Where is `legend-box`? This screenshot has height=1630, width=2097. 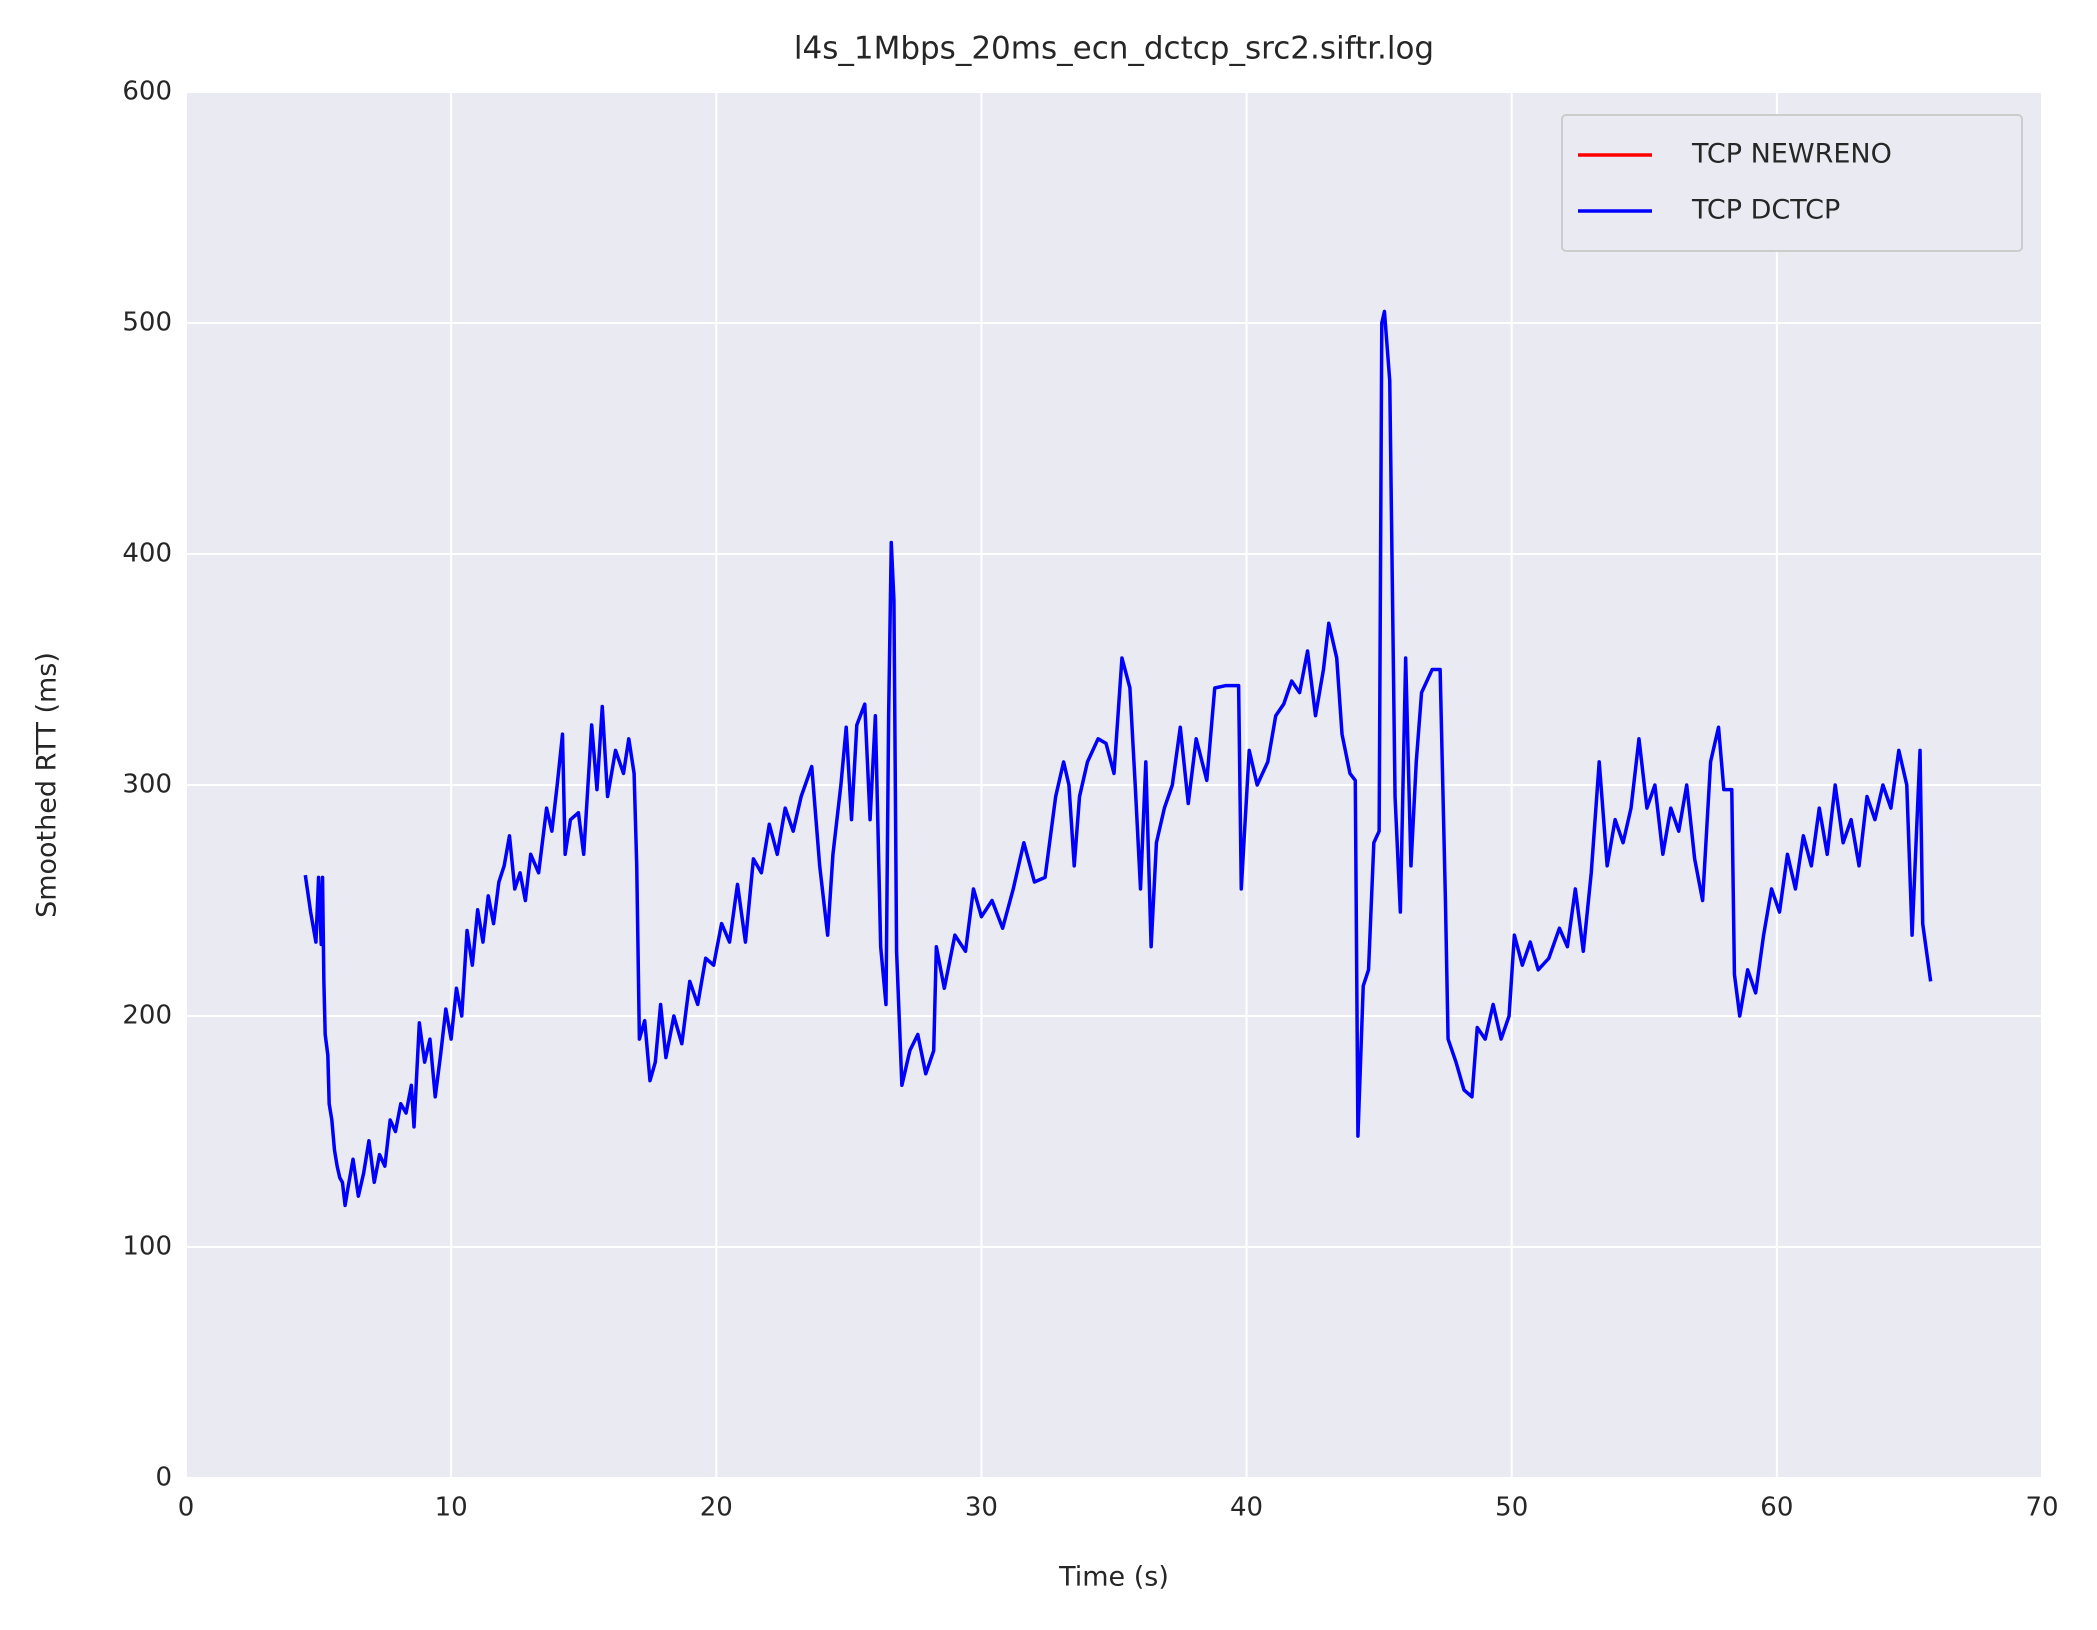 legend-box is located at coordinates (1792, 183).